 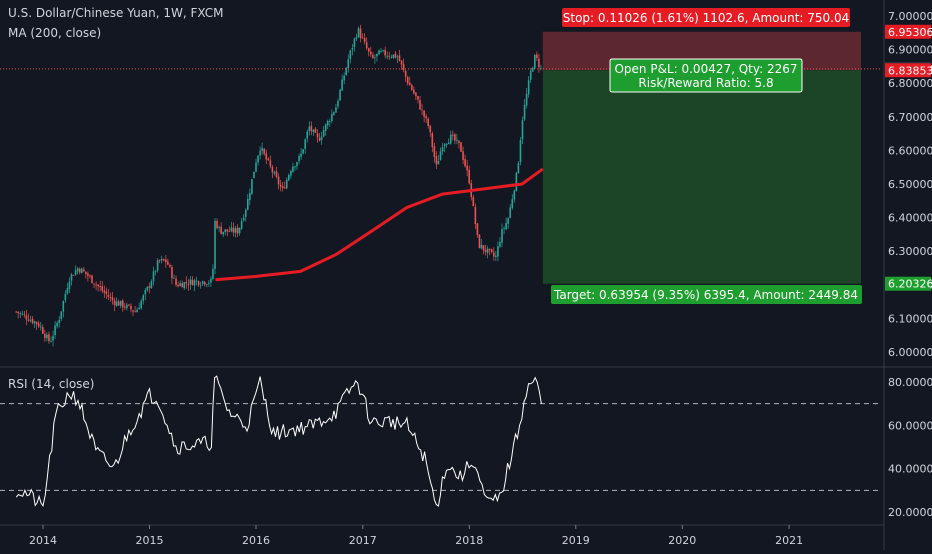 What do you see at coordinates (789, 540) in the screenshot?
I see `time-tick-label: 2021` at bounding box center [789, 540].